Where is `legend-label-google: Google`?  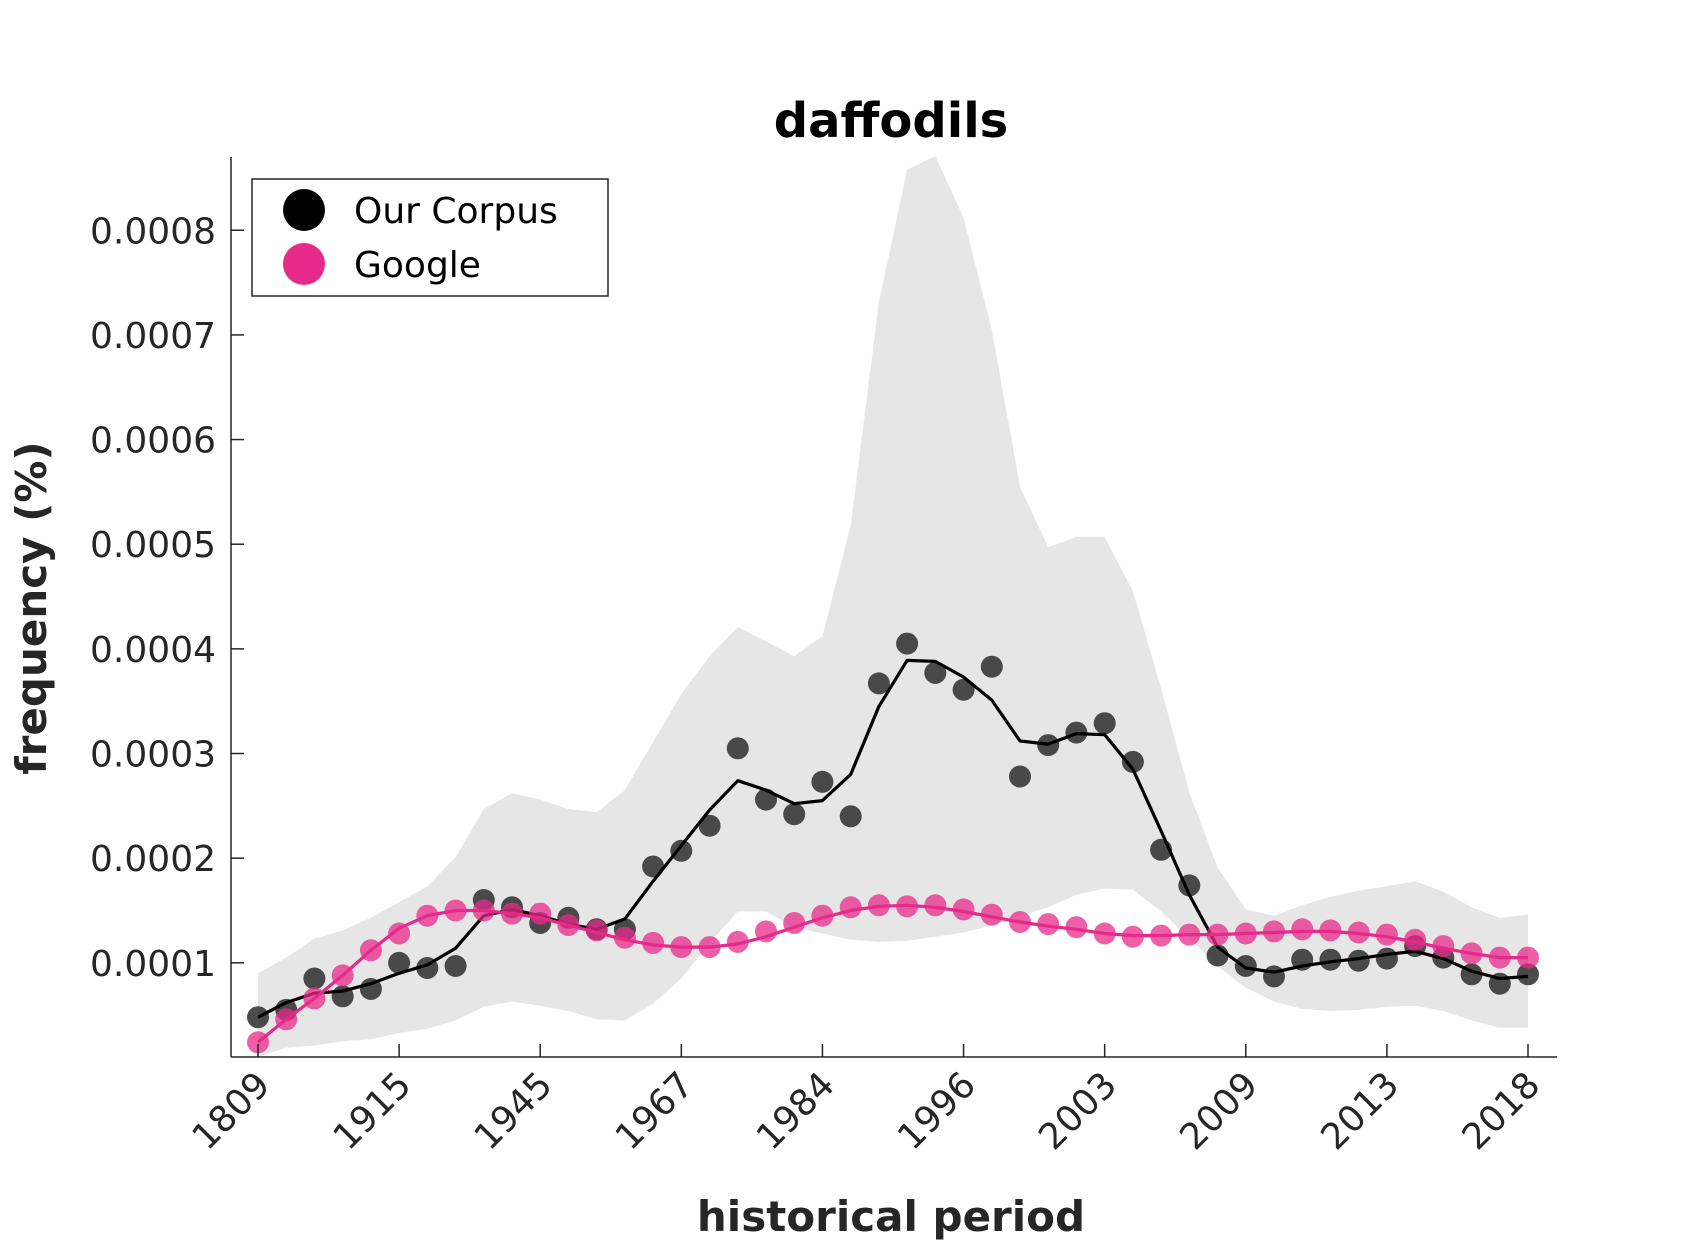
legend-label-google: Google is located at coordinates (417, 265).